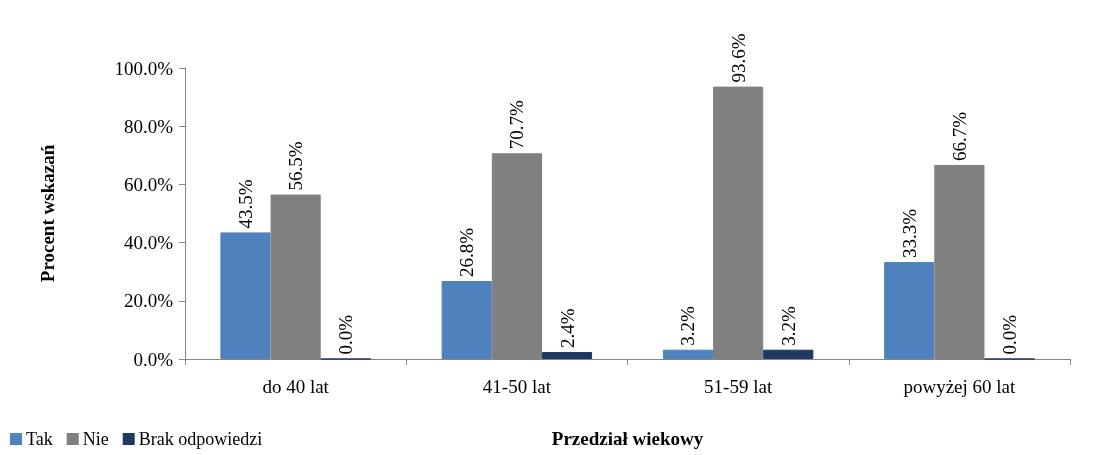 This screenshot has width=1094, height=455. Describe the element at coordinates (909, 233) in the screenshot. I see `data-label: 33.3%` at that location.